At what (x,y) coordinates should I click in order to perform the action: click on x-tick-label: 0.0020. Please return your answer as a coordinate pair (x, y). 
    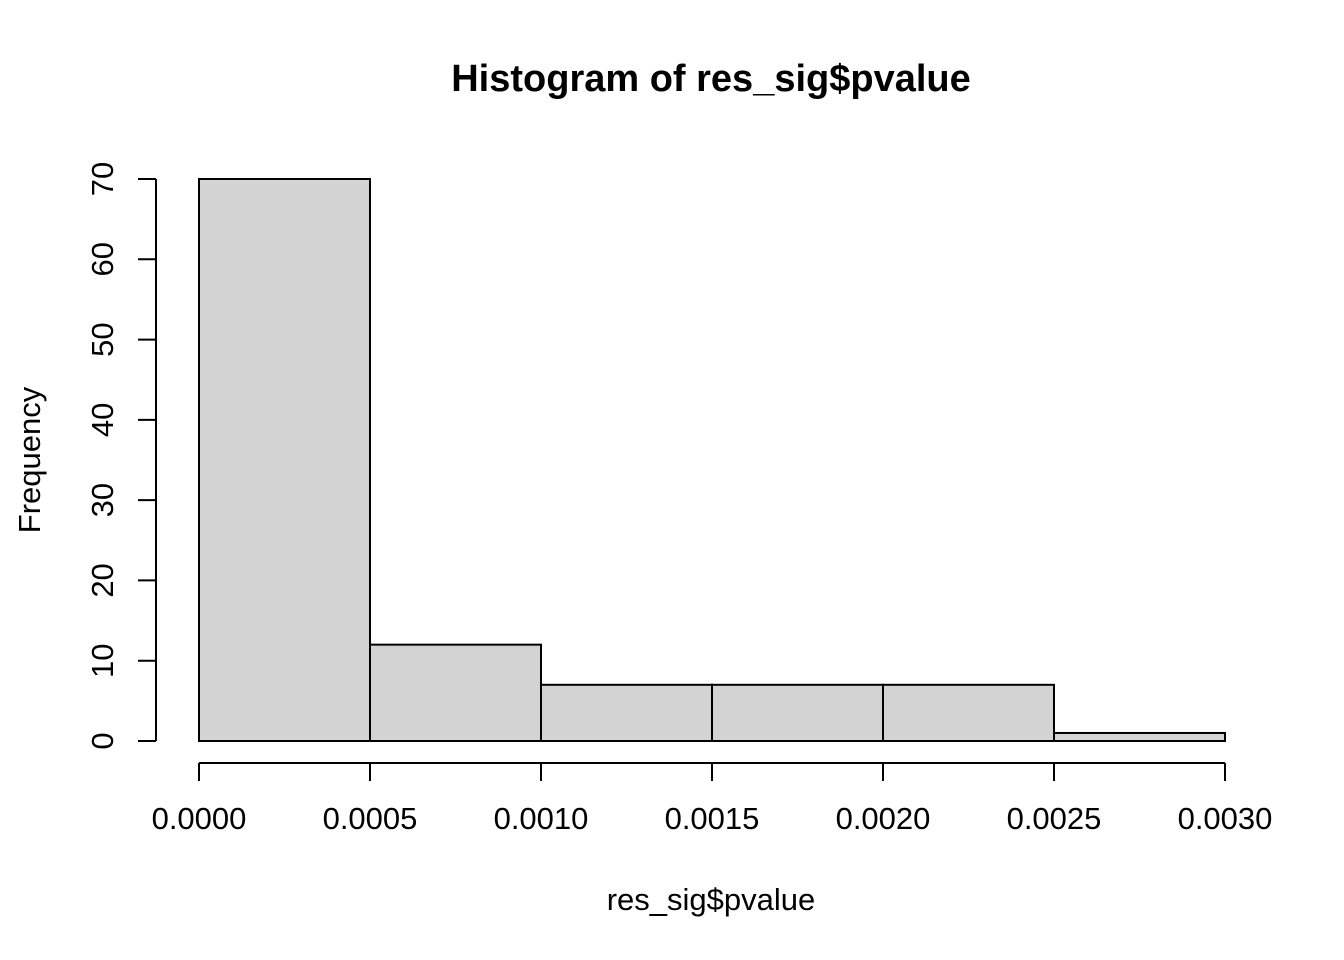
    Looking at the image, I should click on (883, 818).